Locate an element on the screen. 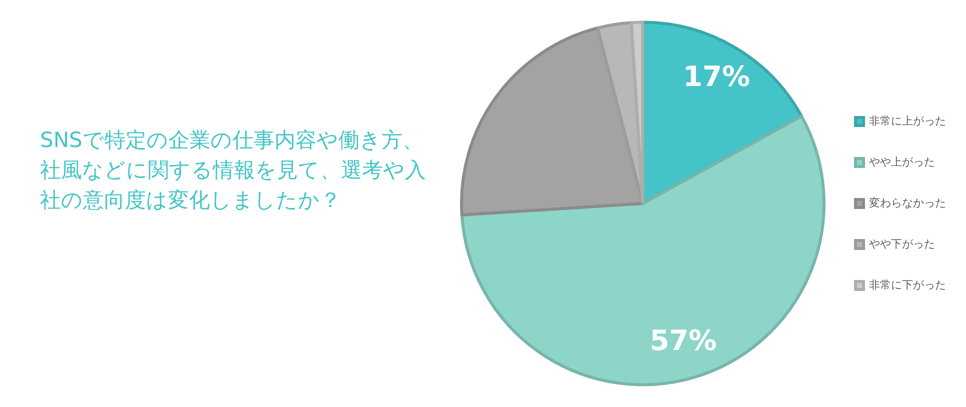  text: SNSで特定の企業の仕事内容や働き方、社風などに関する情報を見て、選考や入社の意向度は変化しましたか？ is located at coordinates (233, 170).